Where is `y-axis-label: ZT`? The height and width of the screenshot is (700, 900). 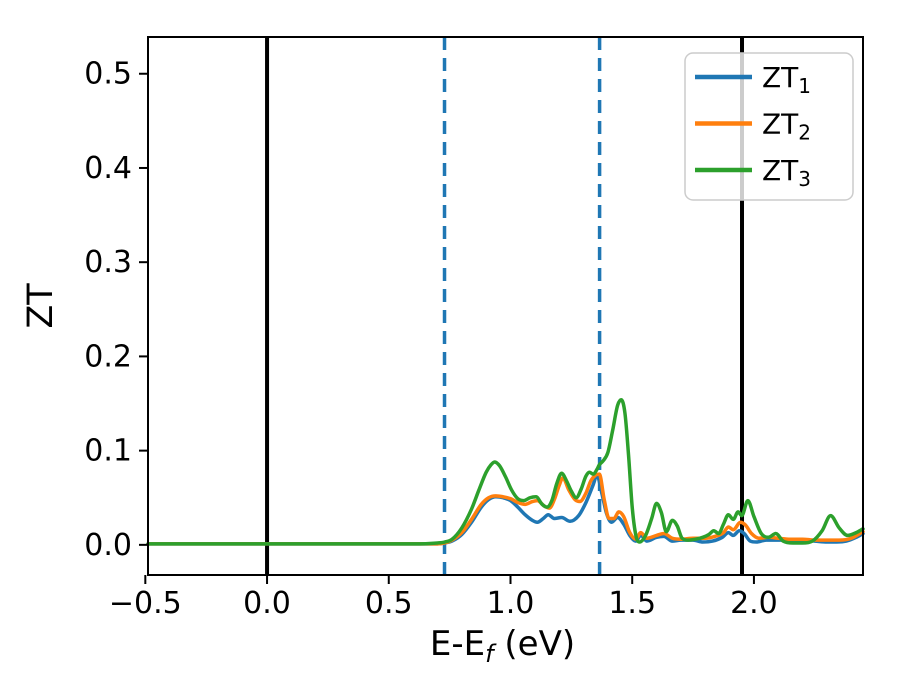
y-axis-label: ZT is located at coordinates (41, 306).